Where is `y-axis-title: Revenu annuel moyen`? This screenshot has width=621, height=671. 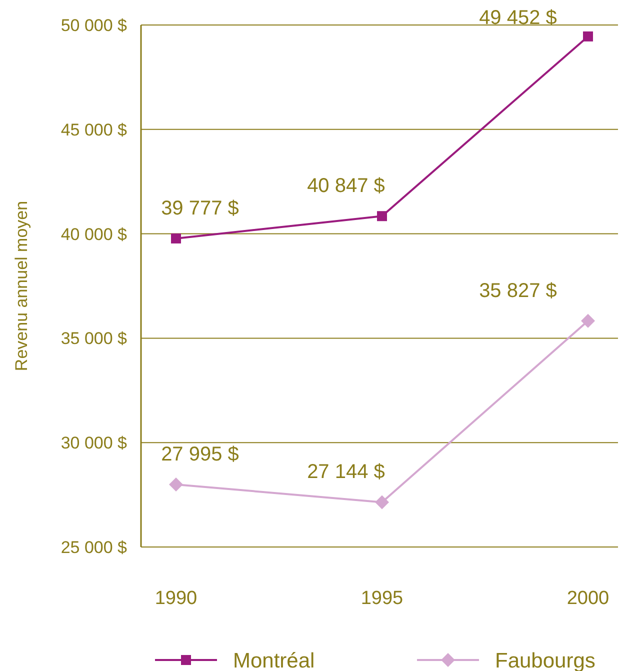 y-axis-title: Revenu annuel moyen is located at coordinates (21, 286).